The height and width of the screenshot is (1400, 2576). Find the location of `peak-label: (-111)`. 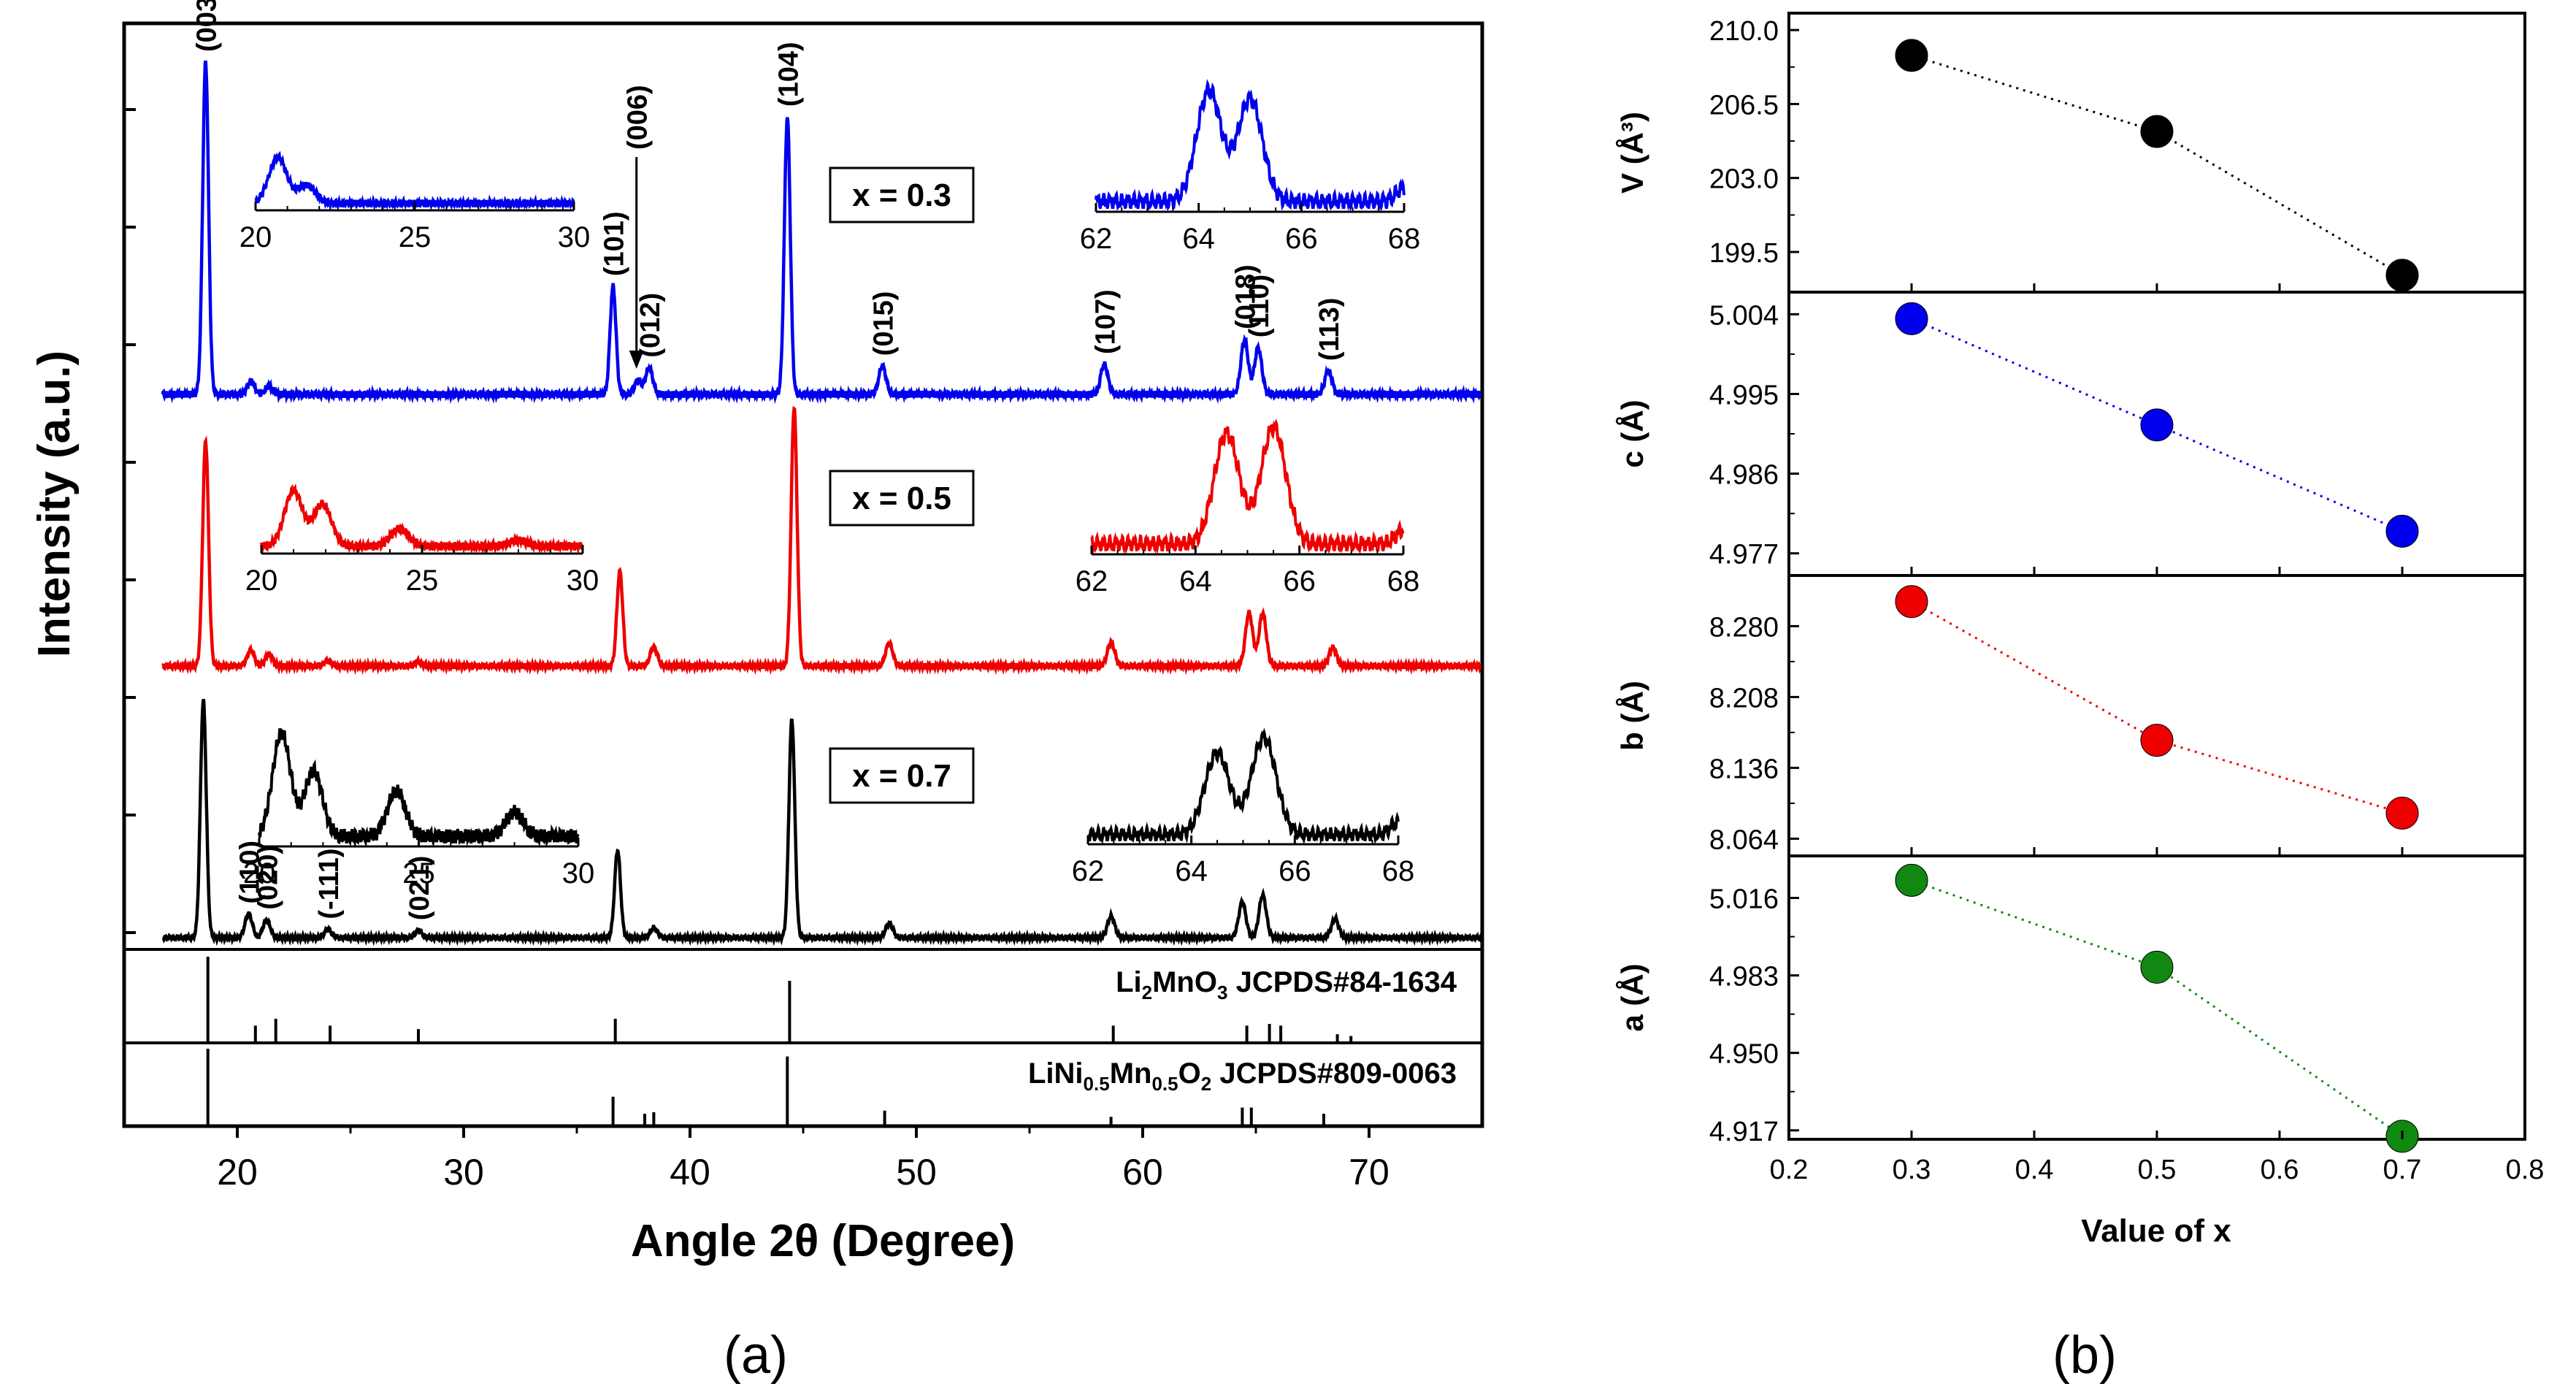

peak-label: (-111) is located at coordinates (329, 883).